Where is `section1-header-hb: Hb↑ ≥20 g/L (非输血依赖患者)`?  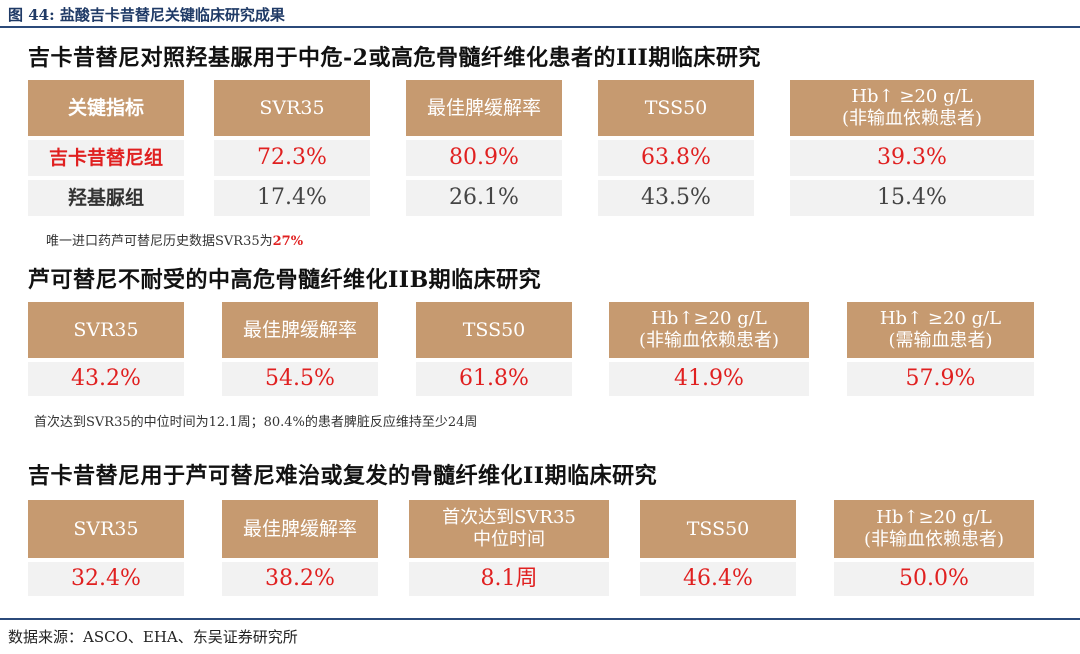
section1-header-hb: Hb↑ ≥20 g/L (非输血依赖患者) is located at coordinates (912, 108).